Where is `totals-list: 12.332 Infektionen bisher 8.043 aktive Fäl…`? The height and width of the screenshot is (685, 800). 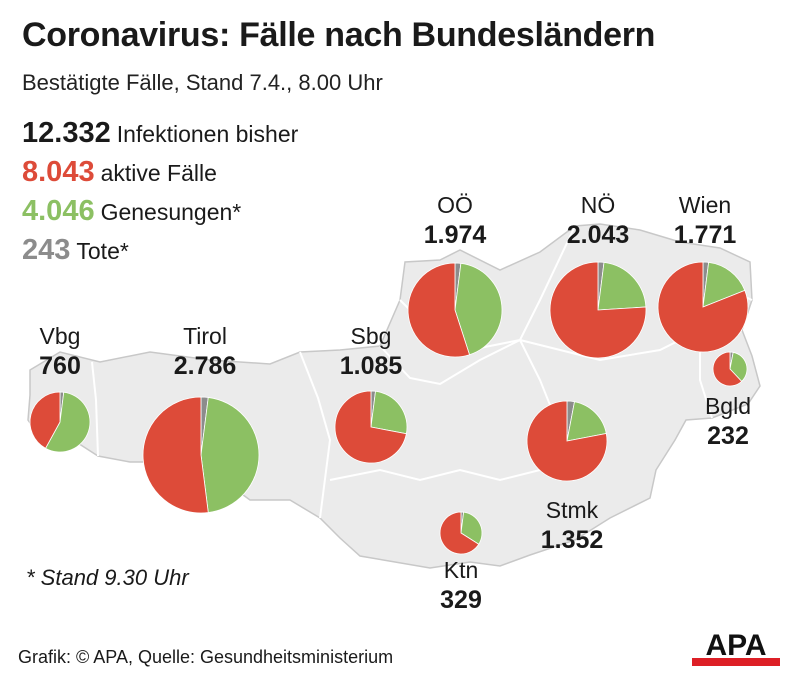 totals-list: 12.332 Infektionen bisher 8.043 aktive Fäl… is located at coordinates (160, 192).